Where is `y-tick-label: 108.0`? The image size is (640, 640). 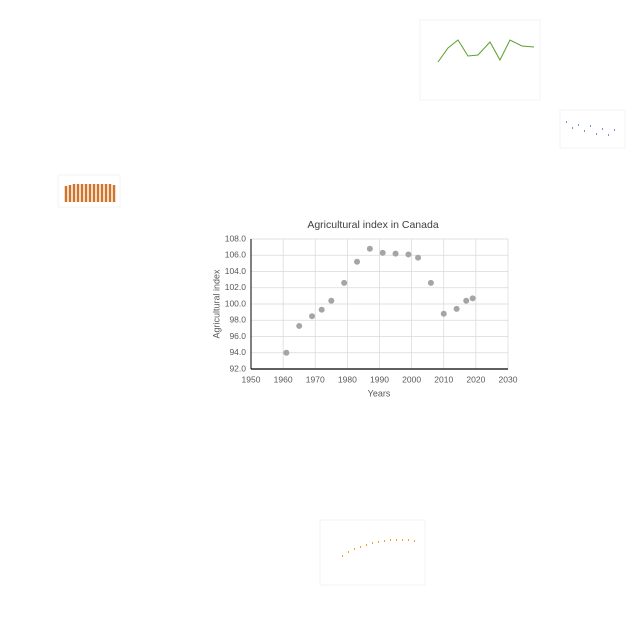
y-tick-label: 108.0 is located at coordinates (236, 238).